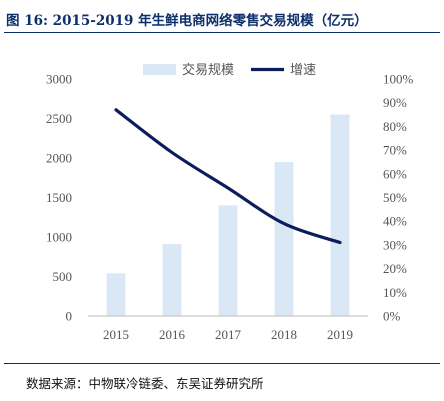 This screenshot has height=401, width=444. I want to click on right-tick-label: 50%, so click(395, 197).